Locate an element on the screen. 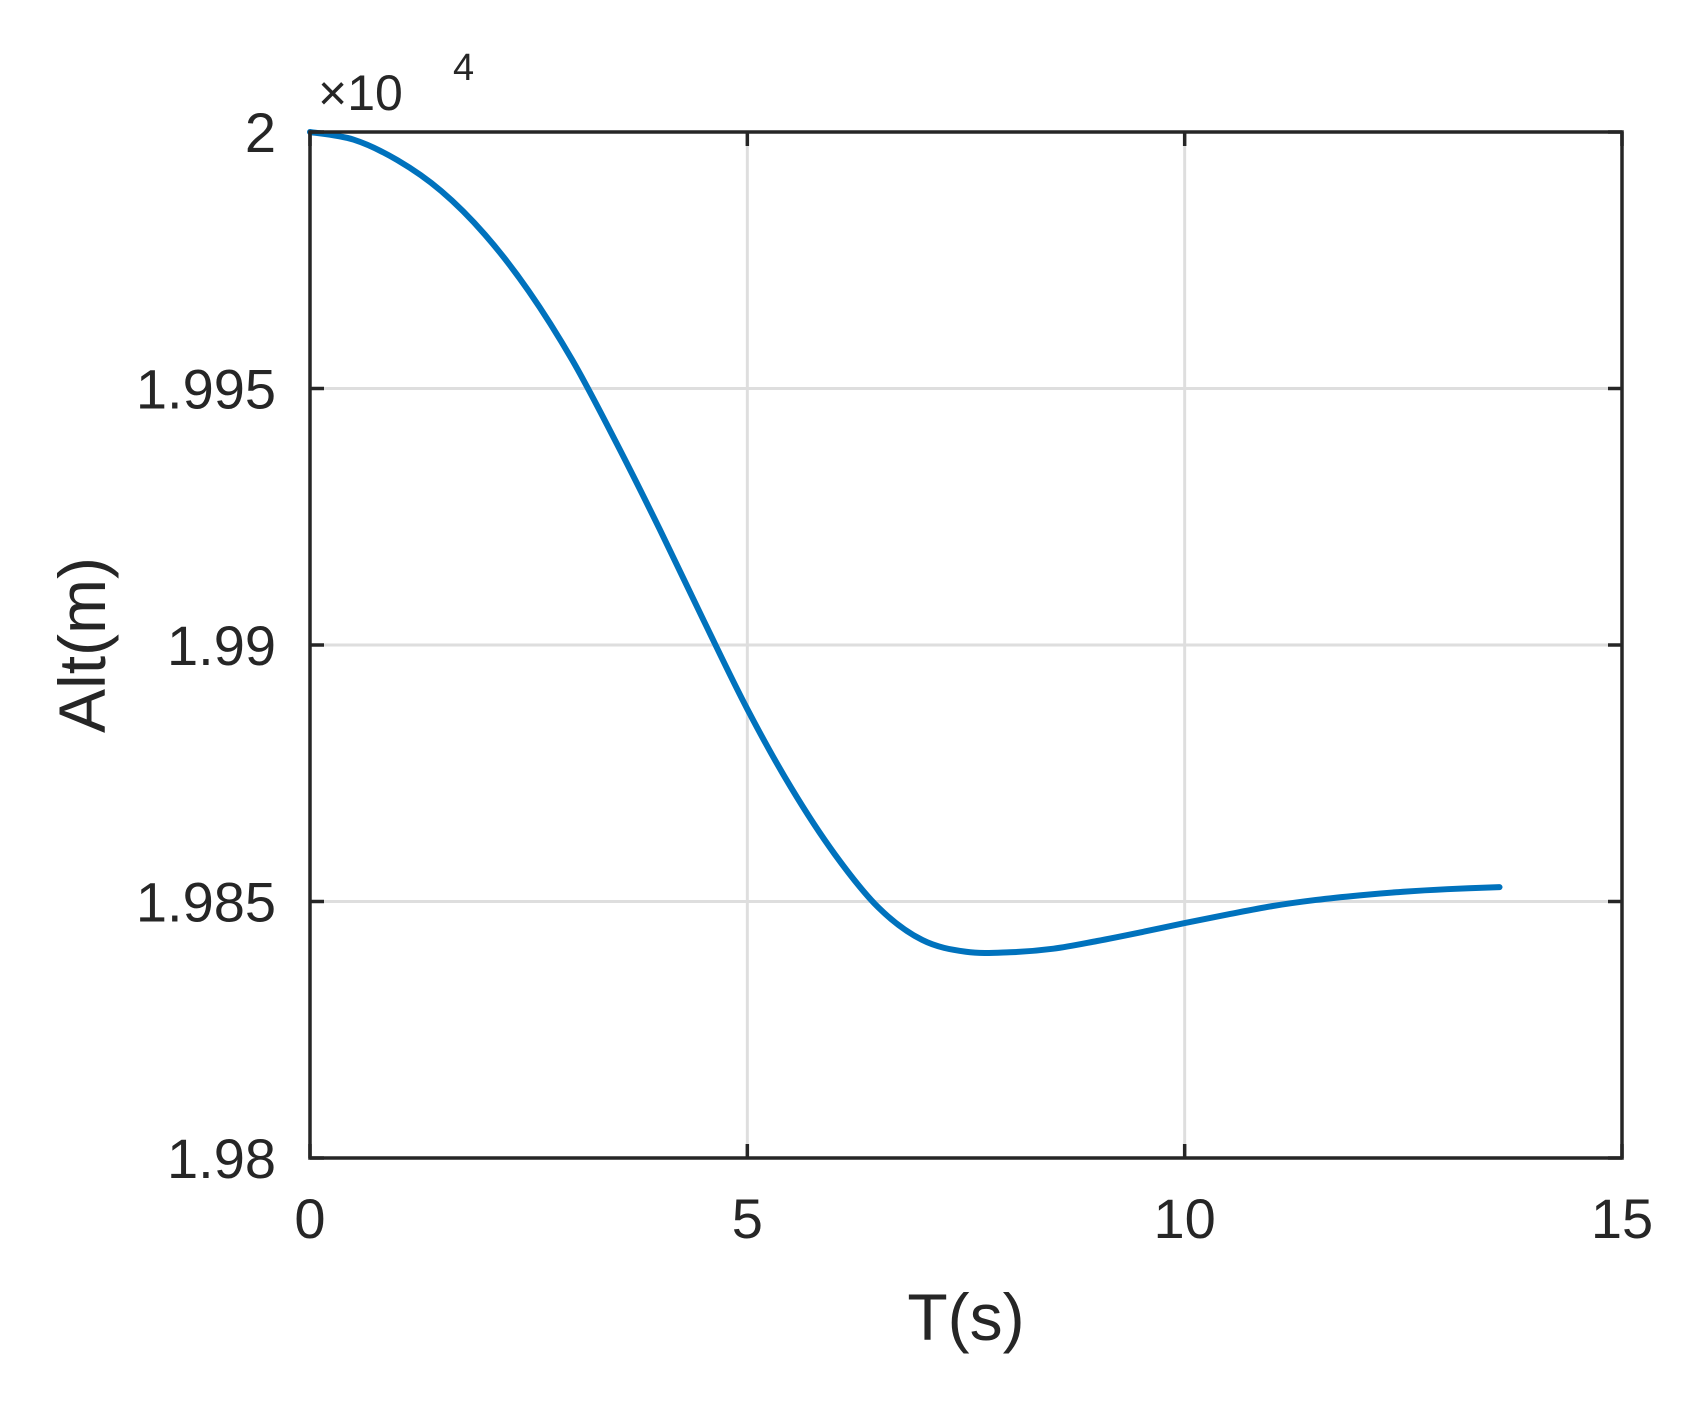  y-tick-label: 1.99 is located at coordinates (221, 645).